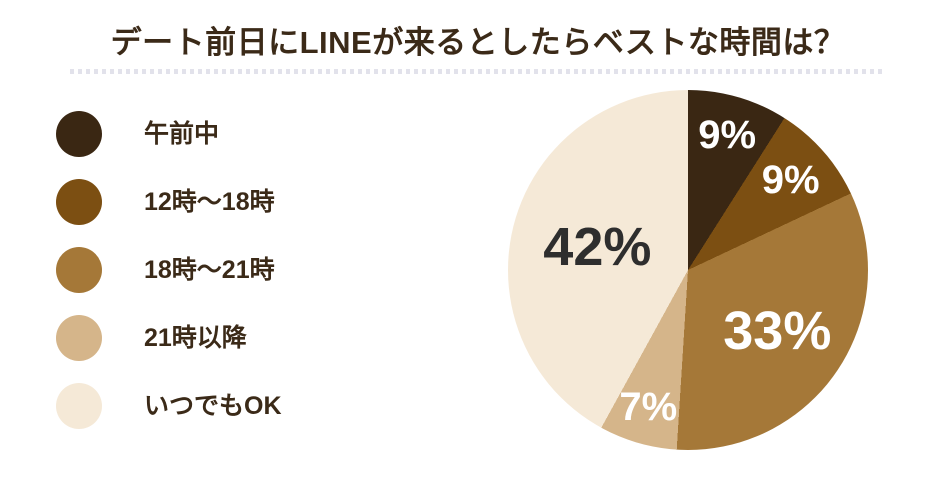 This screenshot has width=940, height=480. What do you see at coordinates (209, 201) in the screenshot?
I see `legend-label: 12時〜18時` at bounding box center [209, 201].